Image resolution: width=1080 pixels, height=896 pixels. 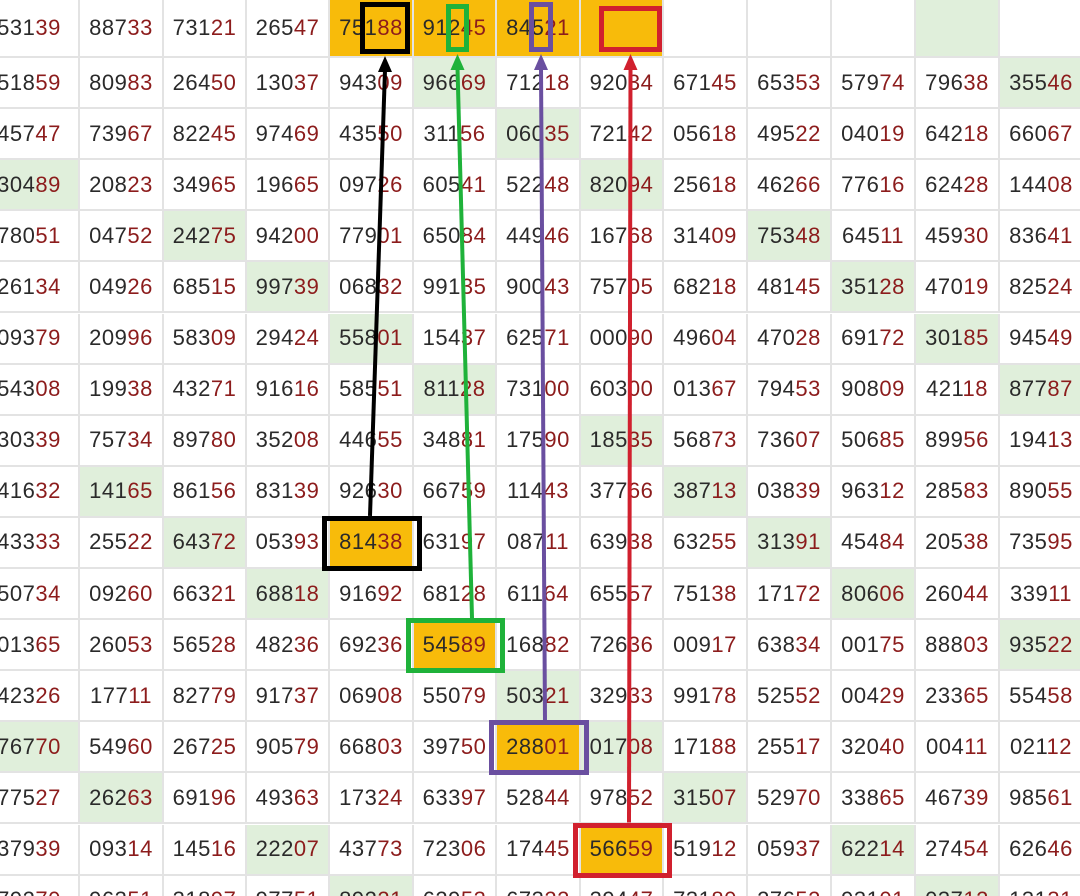 I want to click on table-cell: 06908, so click(x=372, y=697).